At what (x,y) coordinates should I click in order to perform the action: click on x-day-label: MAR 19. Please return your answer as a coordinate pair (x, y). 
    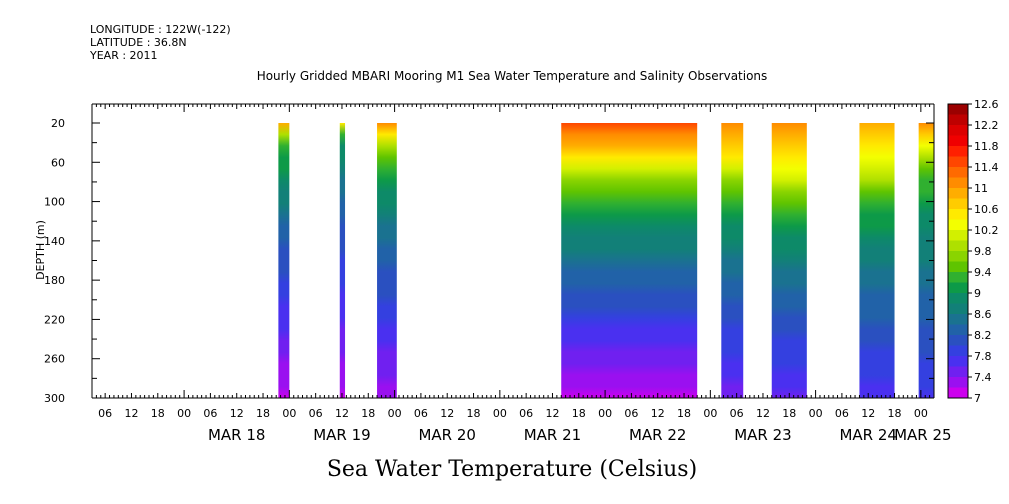
    Looking at the image, I should click on (341, 435).